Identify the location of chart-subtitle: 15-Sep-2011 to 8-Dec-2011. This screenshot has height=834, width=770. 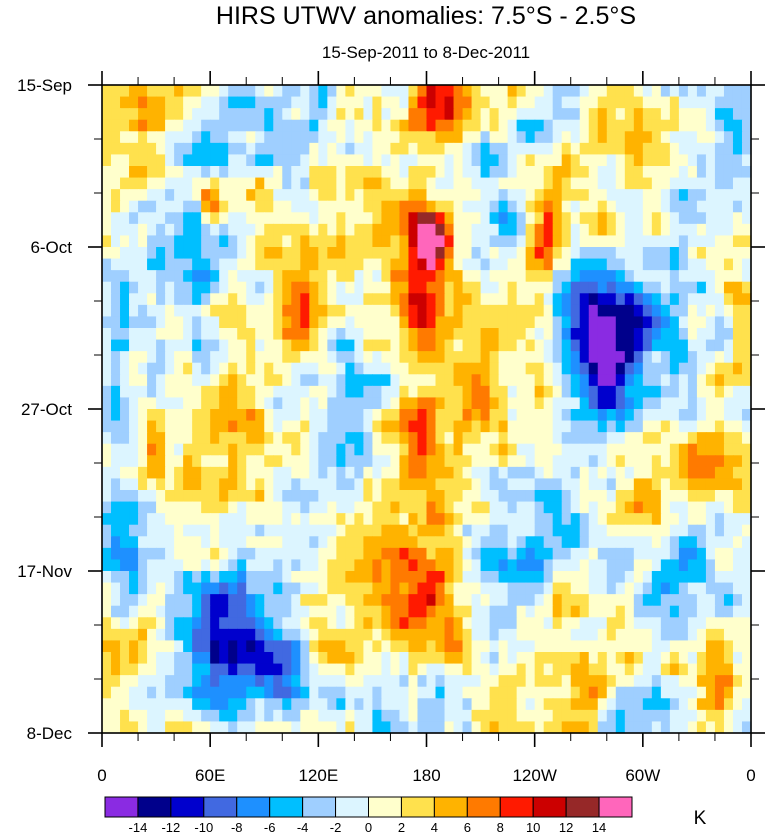
(426, 52).